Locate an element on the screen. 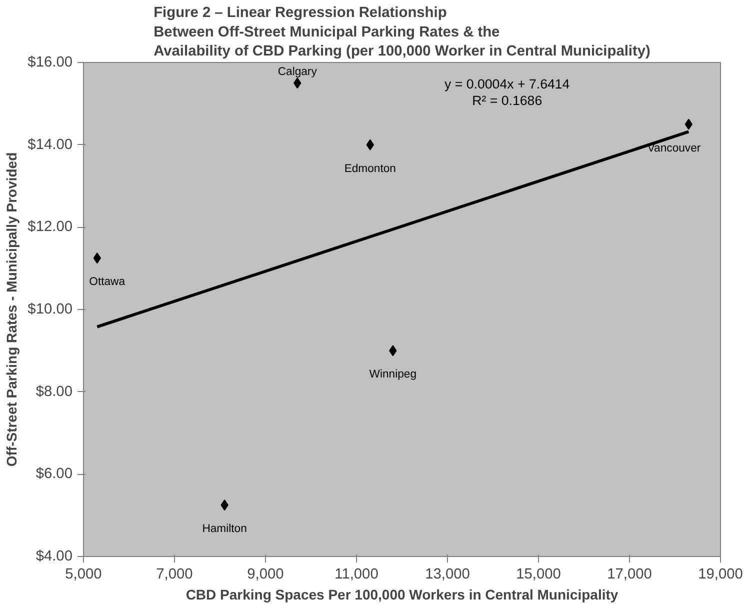 The height and width of the screenshot is (613, 756). x-tick-label: 9,000 is located at coordinates (265, 574).